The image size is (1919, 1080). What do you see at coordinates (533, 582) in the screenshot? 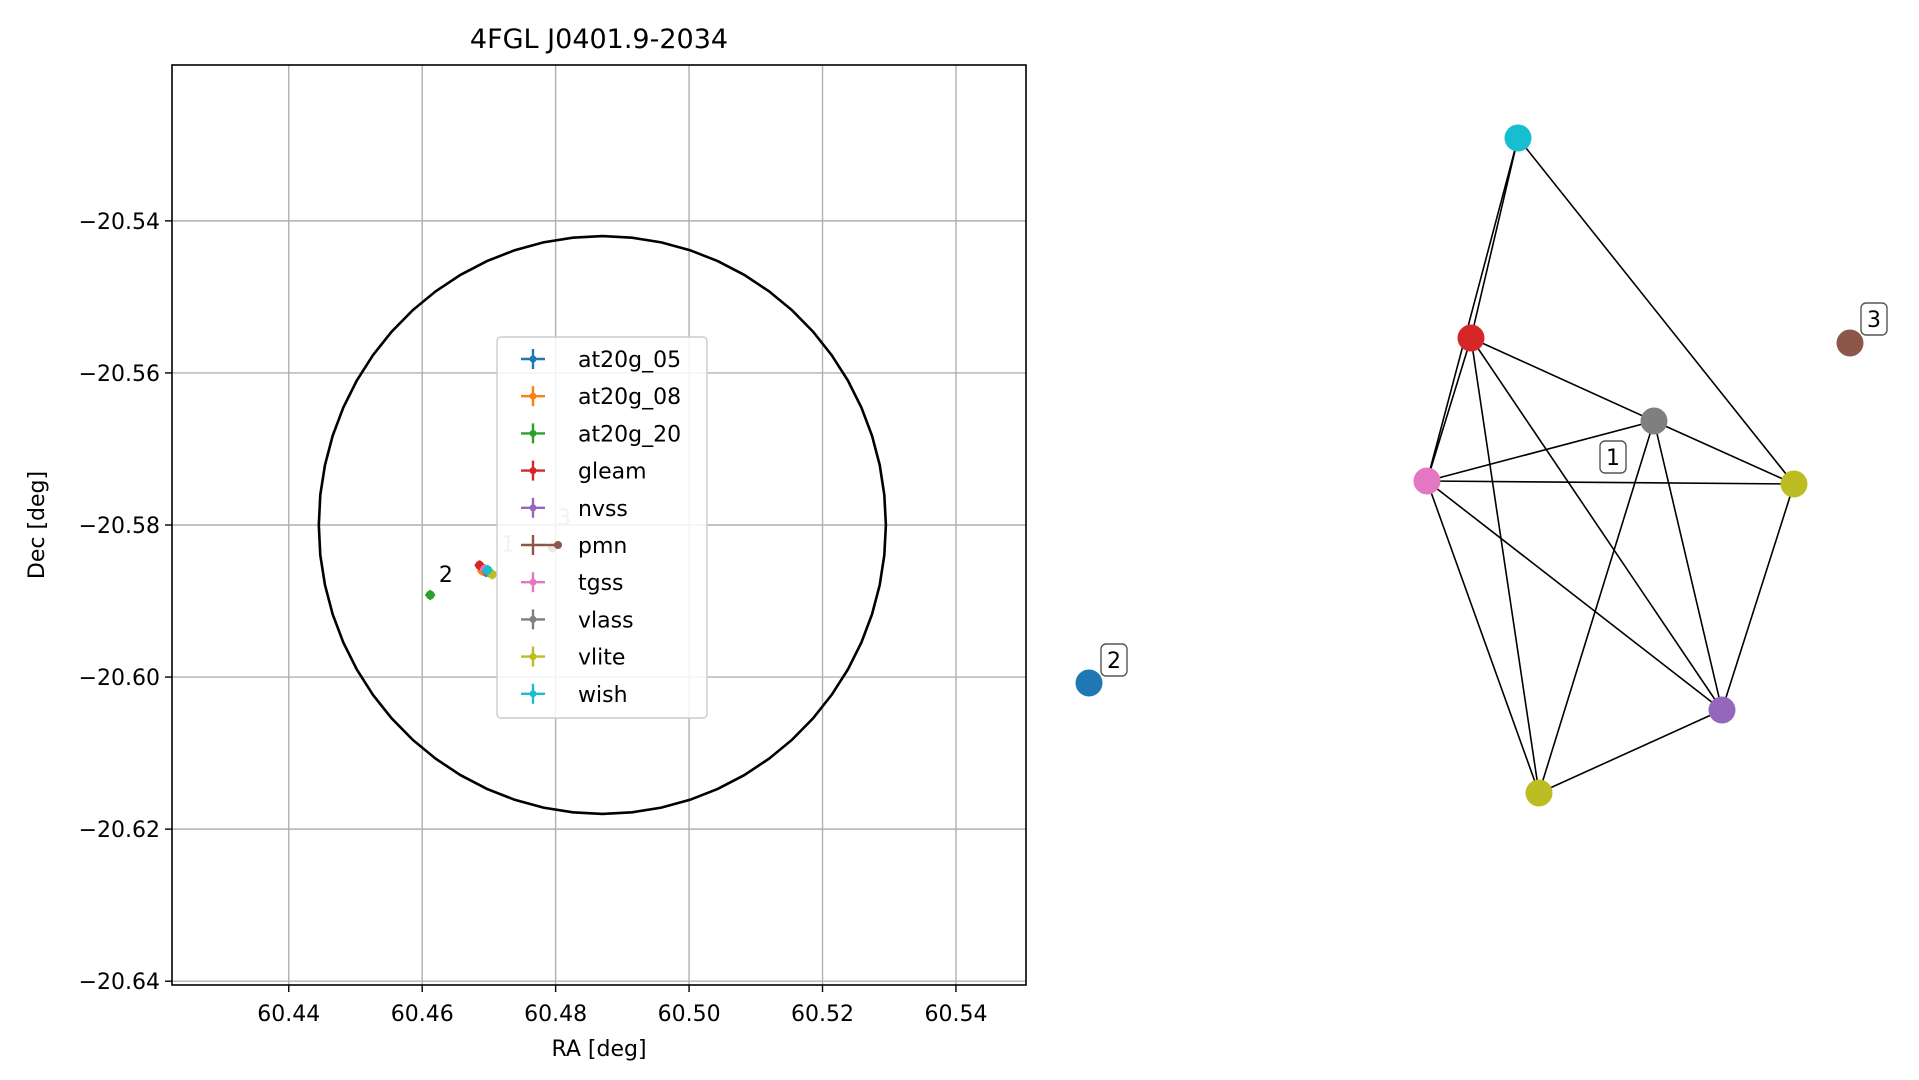
I see `legend-handle-tgss-dot` at bounding box center [533, 582].